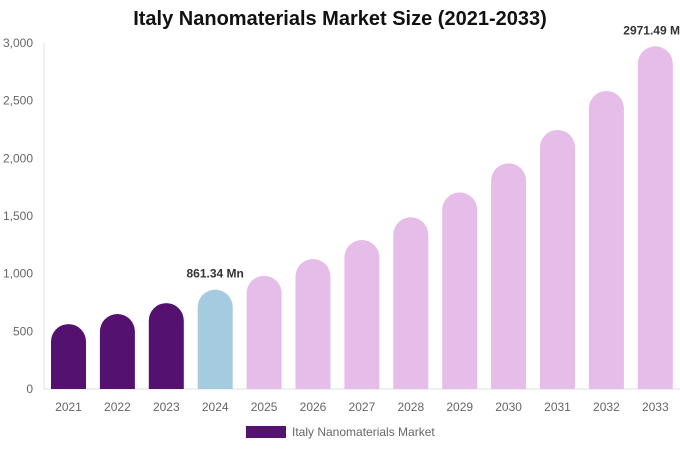 This screenshot has width=680, height=450. Describe the element at coordinates (18, 216) in the screenshot. I see `y-tick-label: 1,500` at that location.